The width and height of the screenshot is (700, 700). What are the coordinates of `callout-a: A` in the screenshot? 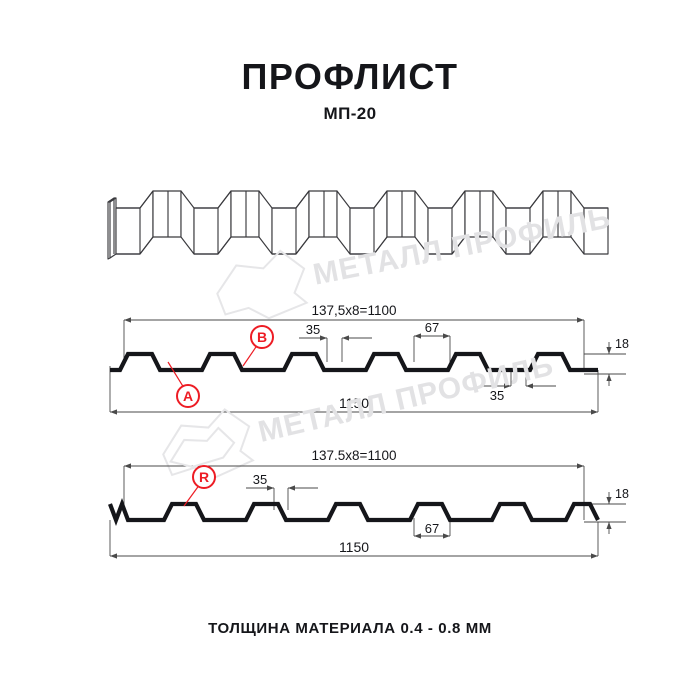 It's located at (183, 384).